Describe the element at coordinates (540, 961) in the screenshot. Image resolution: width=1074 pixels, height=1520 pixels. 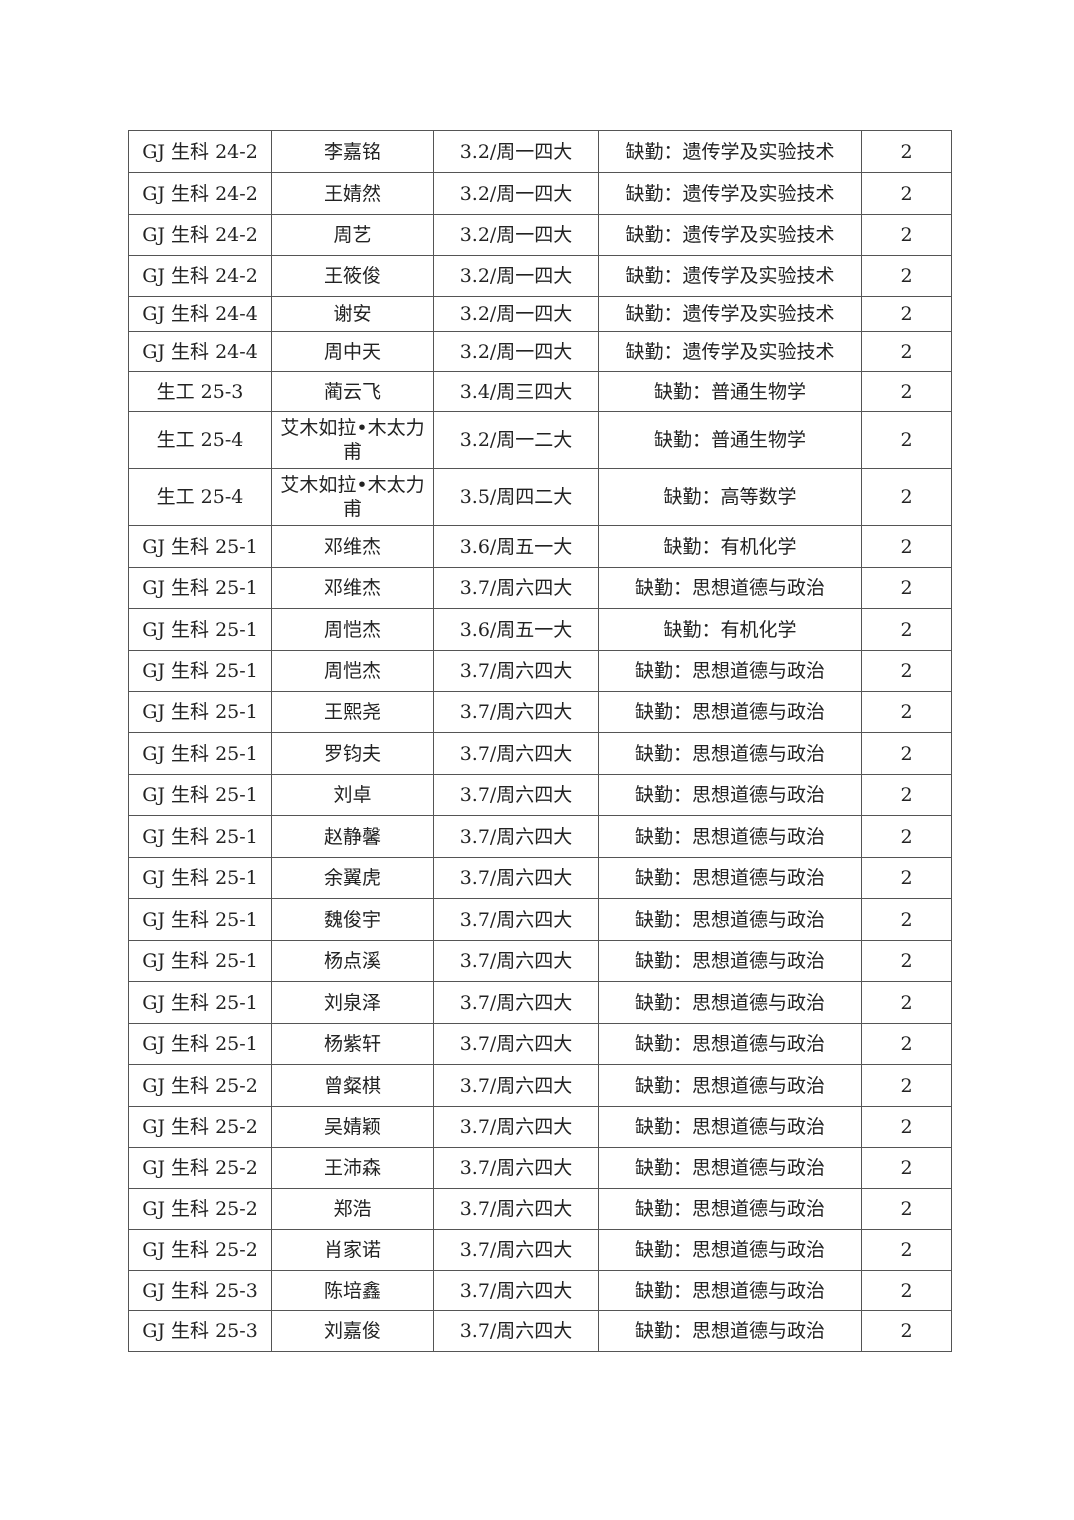
I see `table-row: GJ 生科 25-1 杨点溪 3.7/周六四大 缺勤：思想道德与政治 2` at that location.